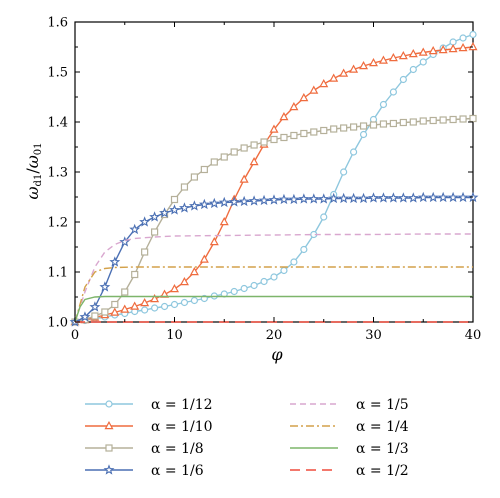  Describe the element at coordinates (32, 192) in the screenshot. I see `y-axis-title-num: ω` at that location.